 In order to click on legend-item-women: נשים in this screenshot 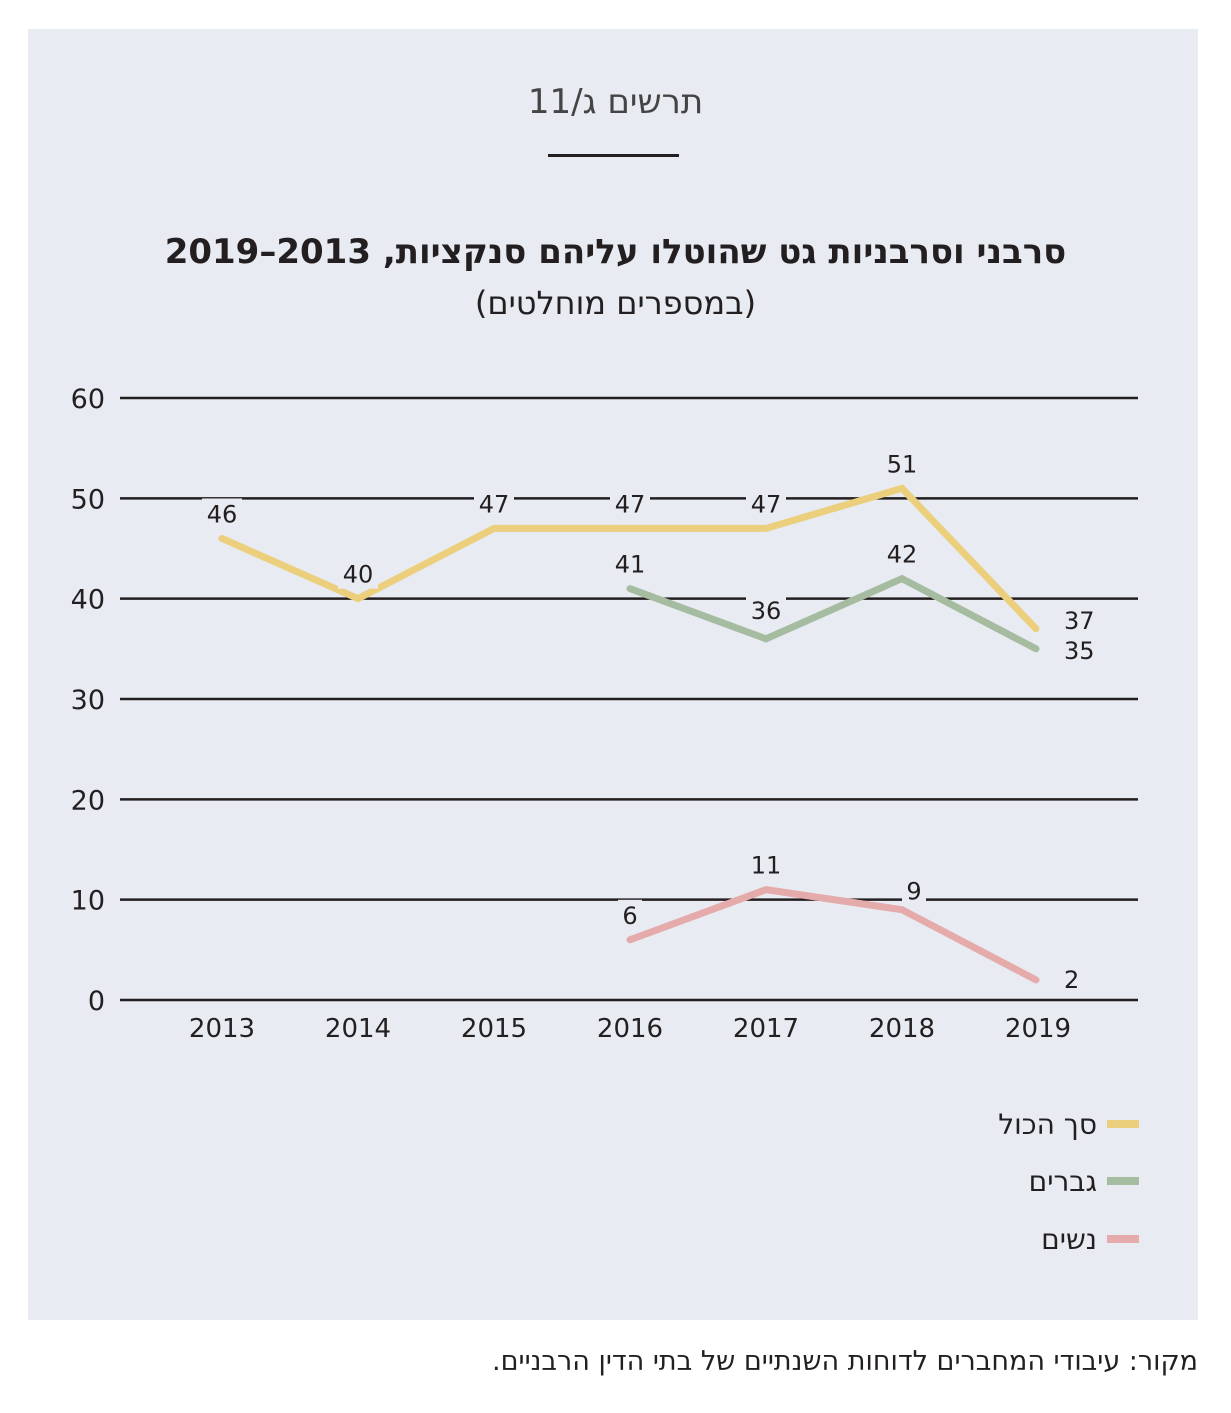, I will do `click(1090, 1239)`.